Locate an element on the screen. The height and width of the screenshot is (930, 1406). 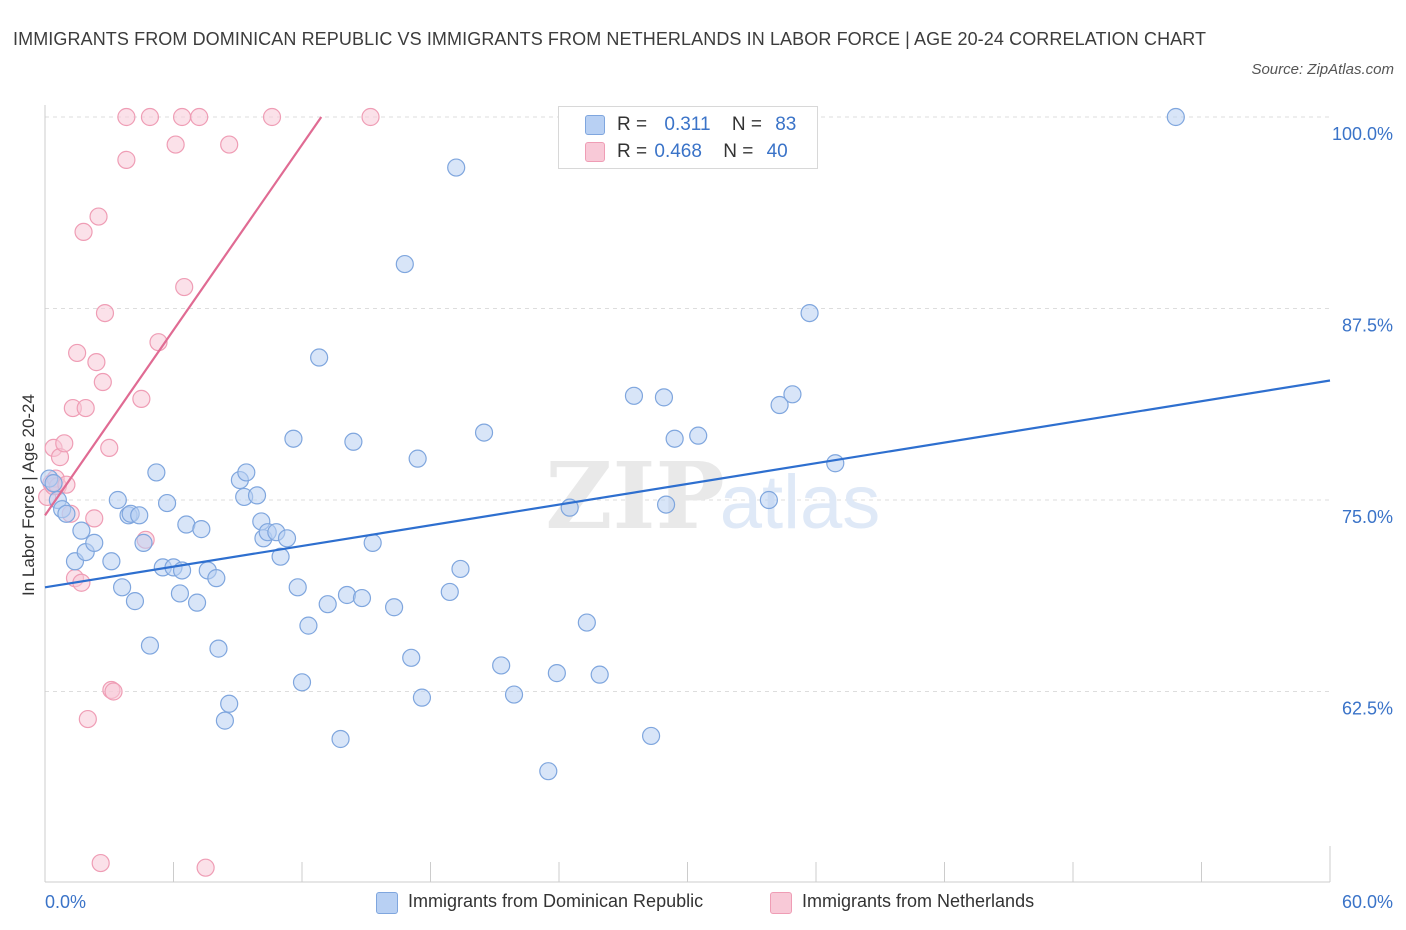
legend-r-value: 0.311 is located at coordinates (687, 124).